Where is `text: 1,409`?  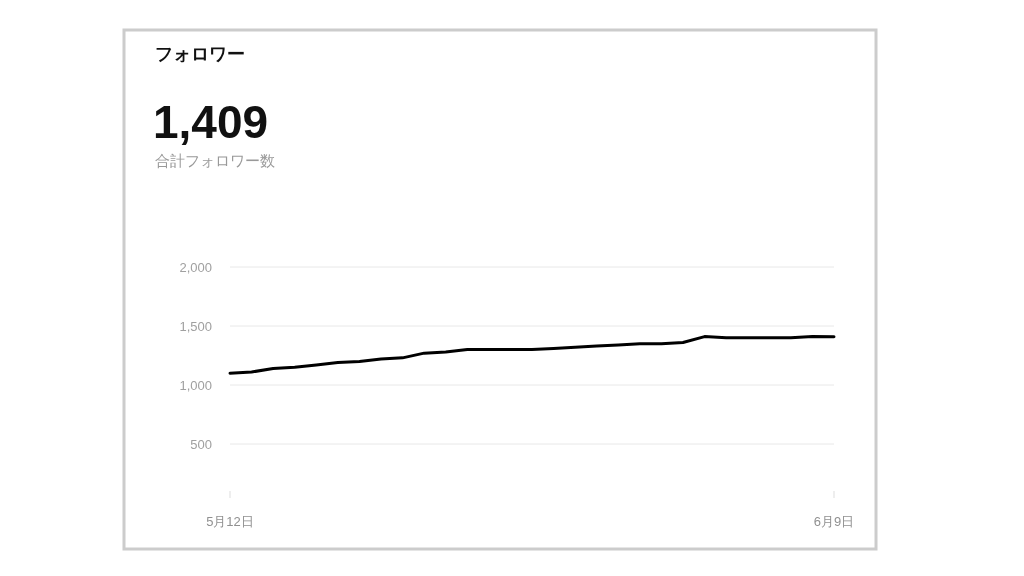
text: 1,409 is located at coordinates (211, 122).